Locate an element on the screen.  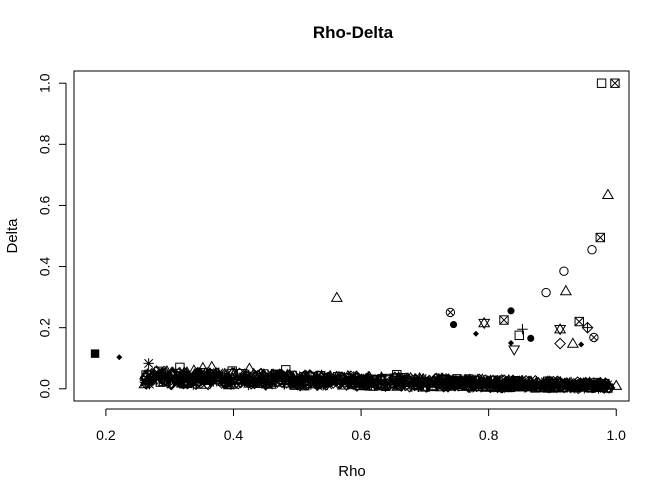
y-axis: 0.0 0.2 0.4 0.6 0.8 1.0 is located at coordinates (52, 236).